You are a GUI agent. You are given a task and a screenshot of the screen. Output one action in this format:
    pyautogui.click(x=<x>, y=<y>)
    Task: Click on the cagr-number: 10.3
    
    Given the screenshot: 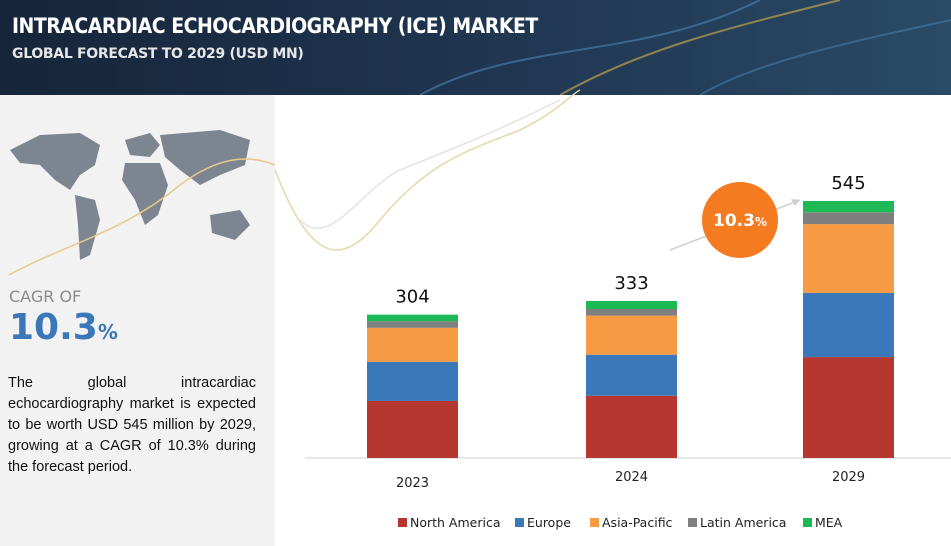 What is the action you would take?
    pyautogui.click(x=53, y=327)
    